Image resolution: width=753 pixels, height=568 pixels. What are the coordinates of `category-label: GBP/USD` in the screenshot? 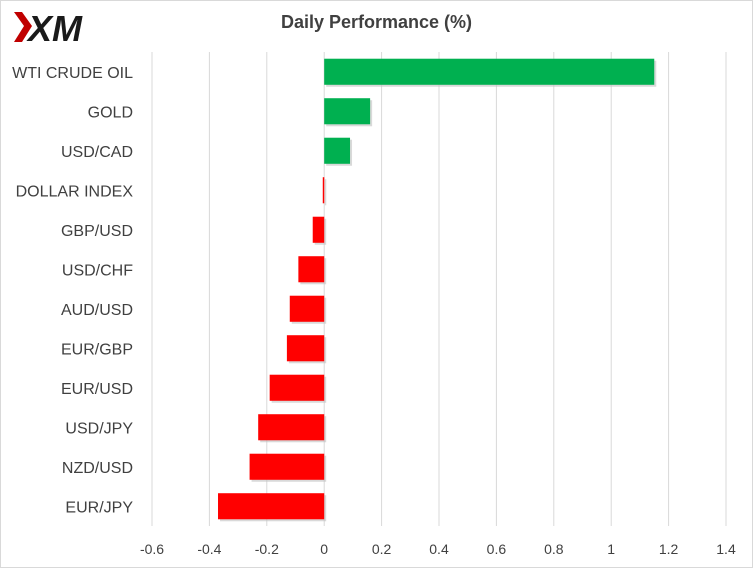 It's located at (97, 231).